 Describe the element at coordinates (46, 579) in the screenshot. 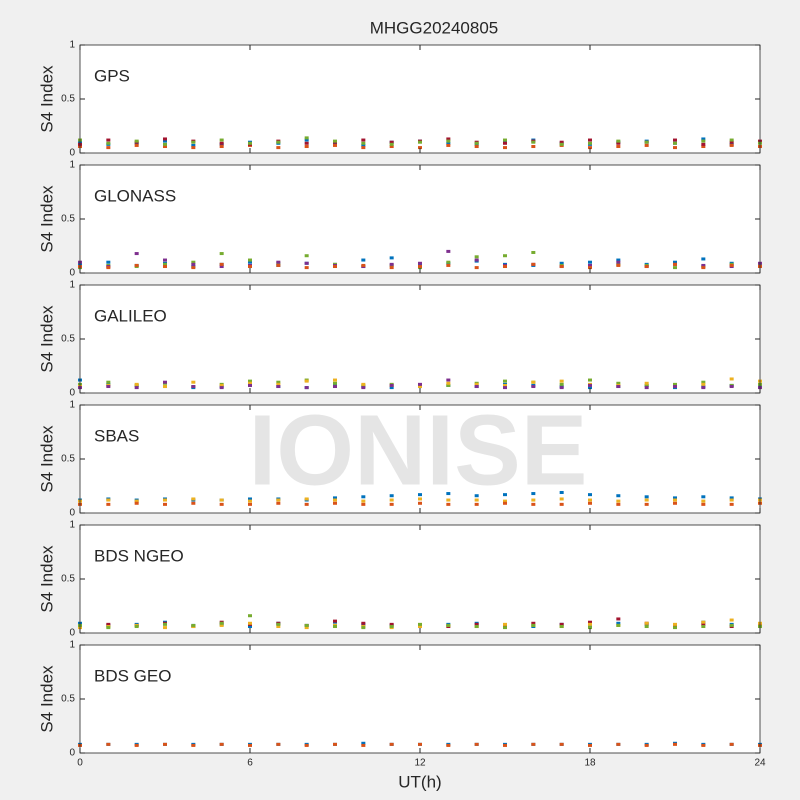

I see `y-axis-label: S4 Index` at that location.